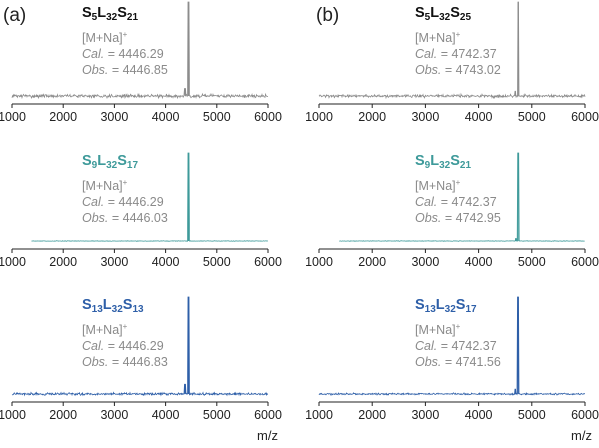  I want to click on formula-subscript: 5, so click(427, 17).